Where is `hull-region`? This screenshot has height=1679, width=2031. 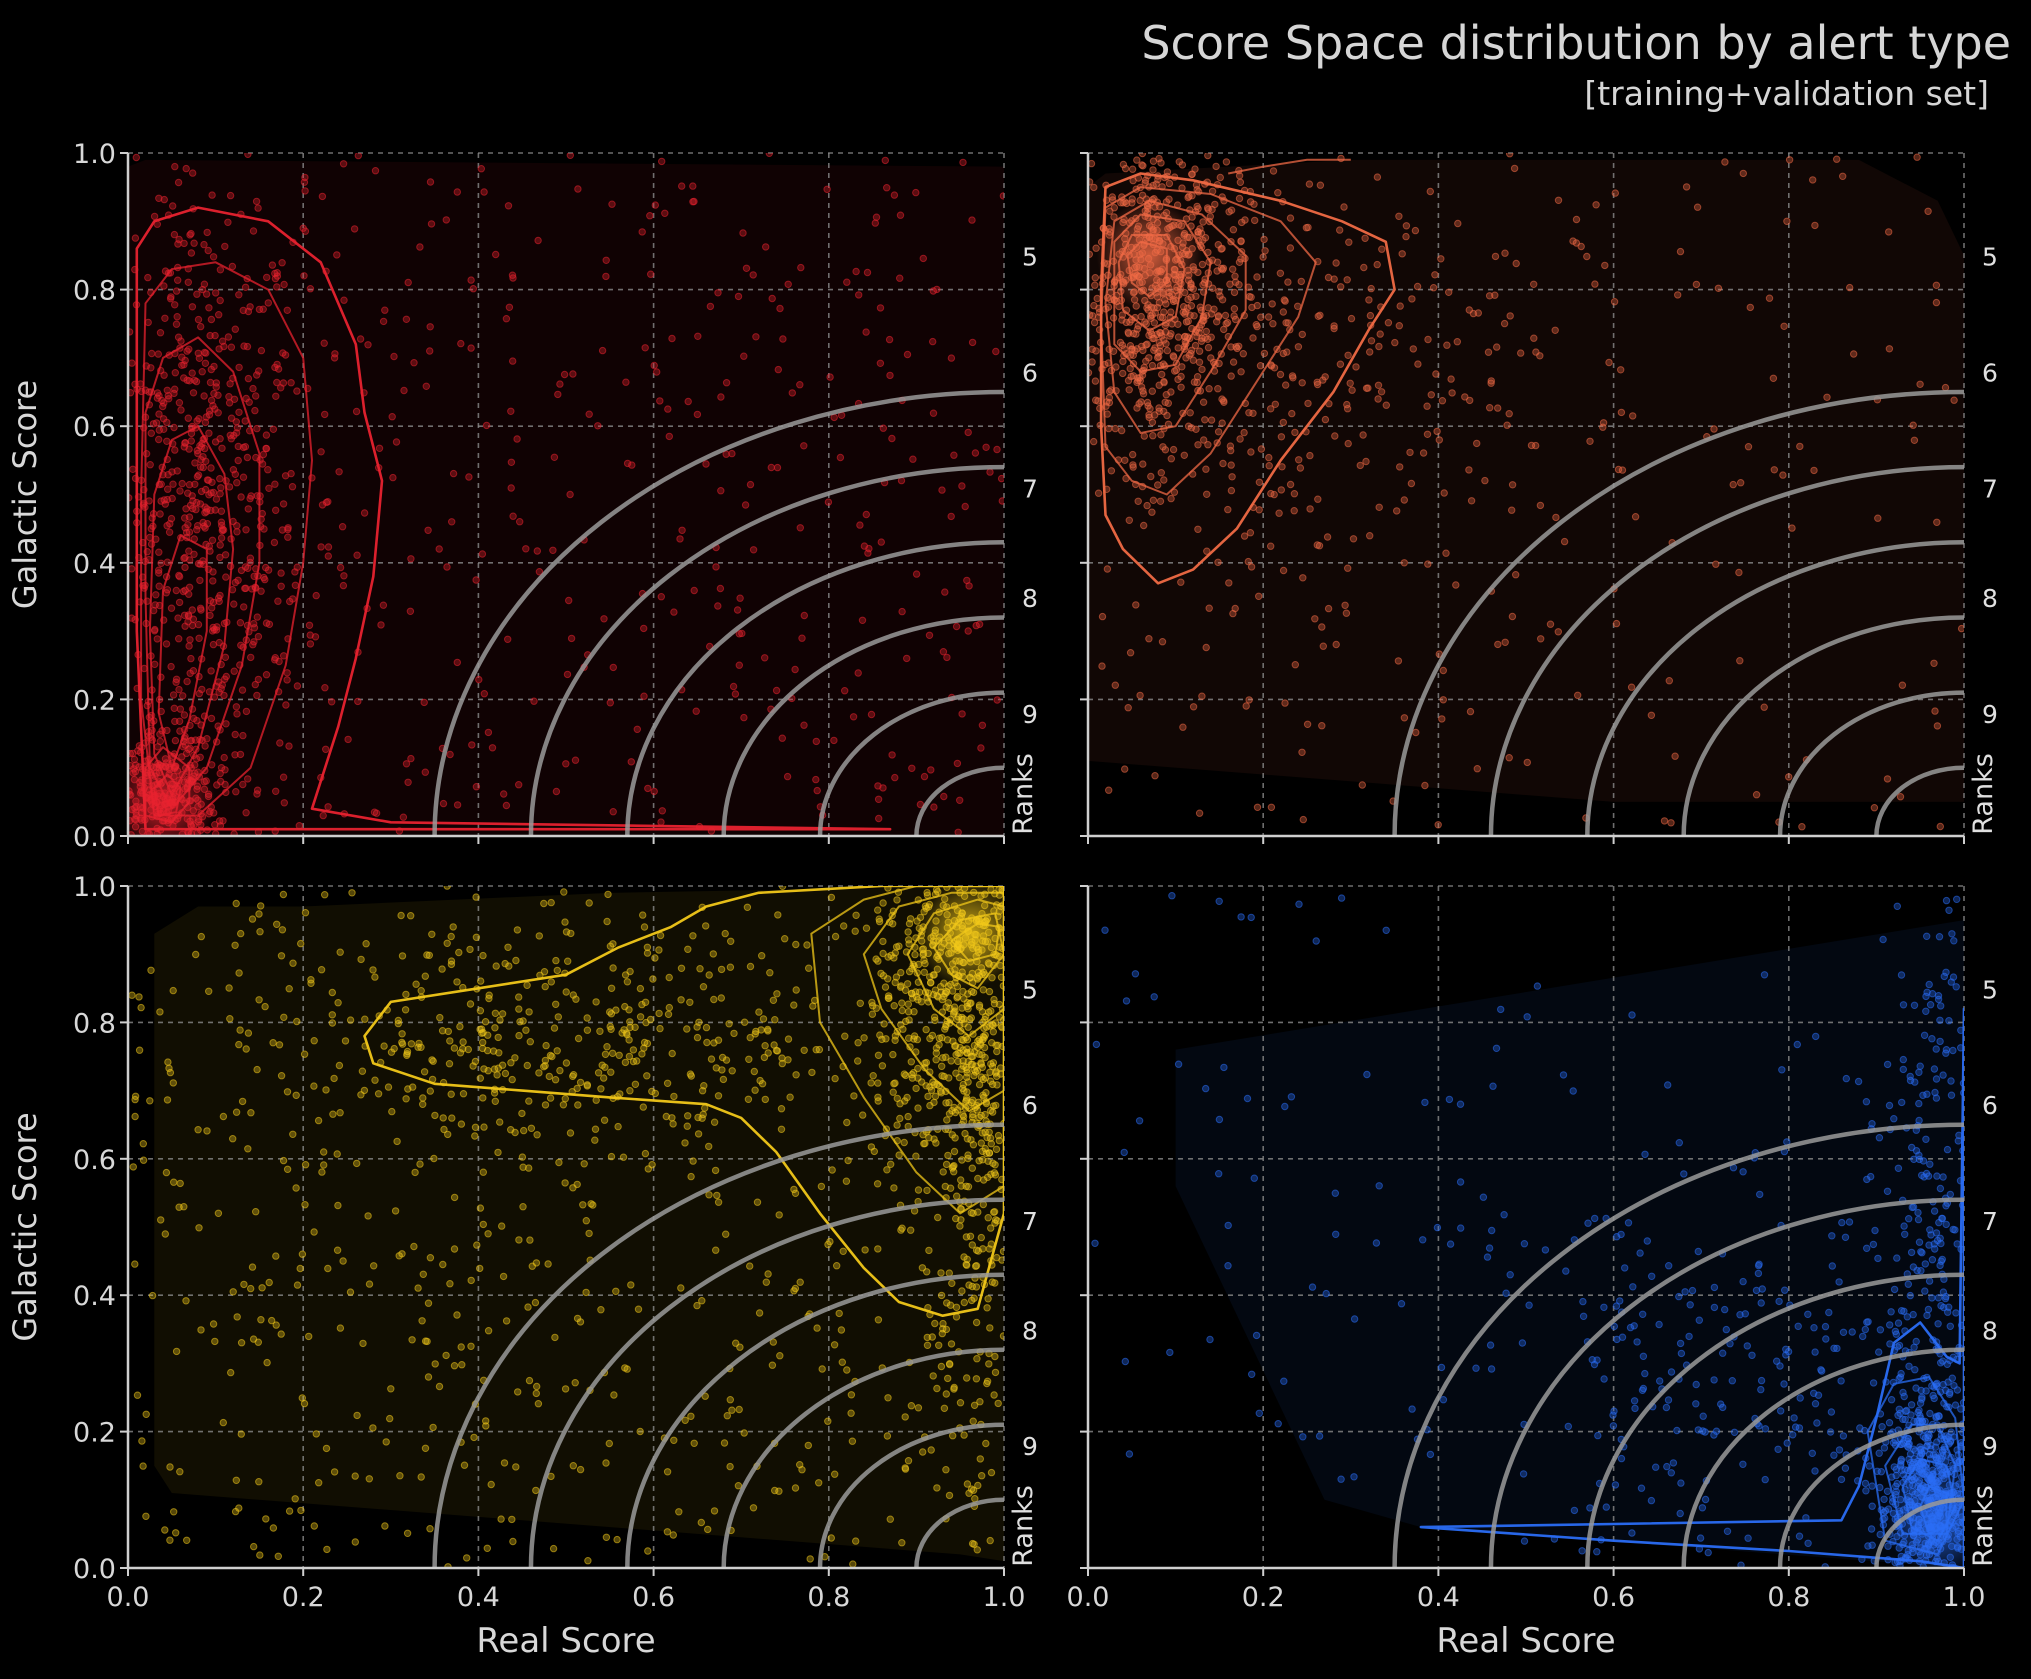
hull-region is located at coordinates (1569, 1244).